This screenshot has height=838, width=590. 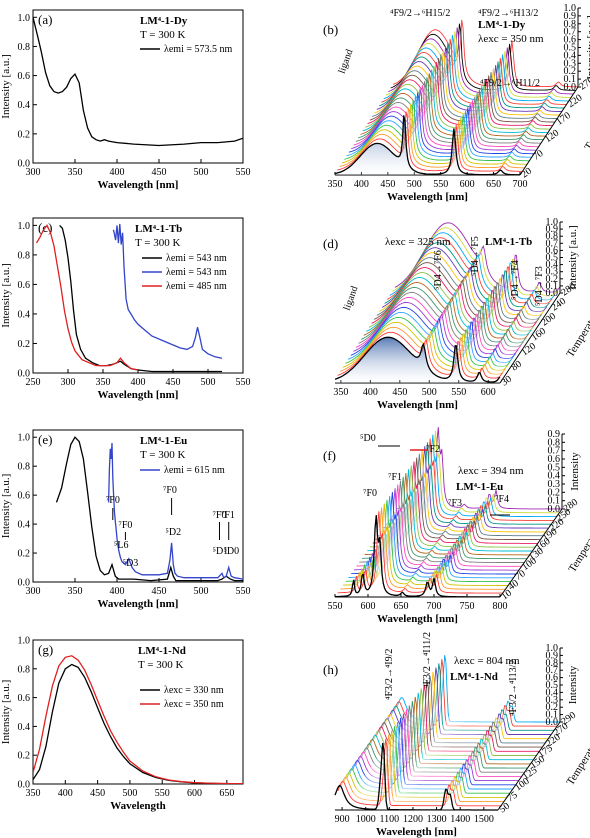 I want to click on transition-label: ⁷F4, so click(x=502, y=499).